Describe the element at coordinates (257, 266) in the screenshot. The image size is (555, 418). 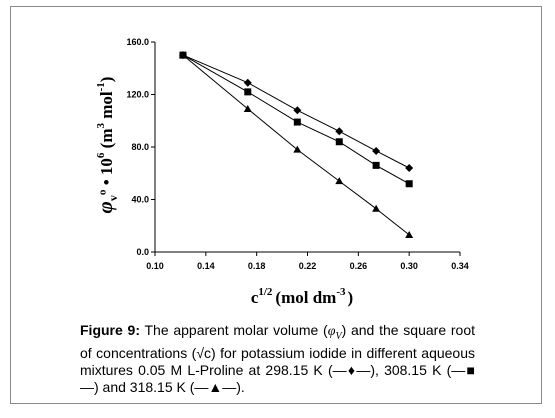
I see `x-tick-label: 0.18` at that location.